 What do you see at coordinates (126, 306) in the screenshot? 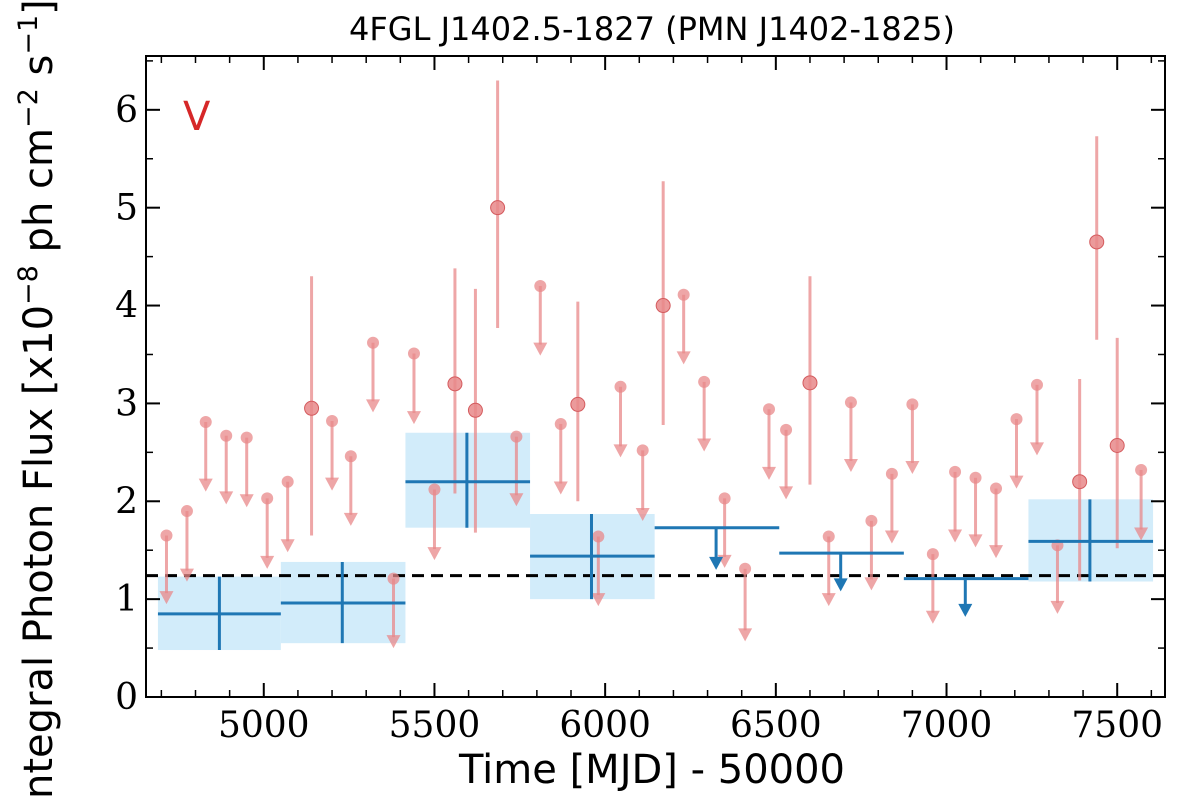
I see `y-tick-label: 4` at bounding box center [126, 306].